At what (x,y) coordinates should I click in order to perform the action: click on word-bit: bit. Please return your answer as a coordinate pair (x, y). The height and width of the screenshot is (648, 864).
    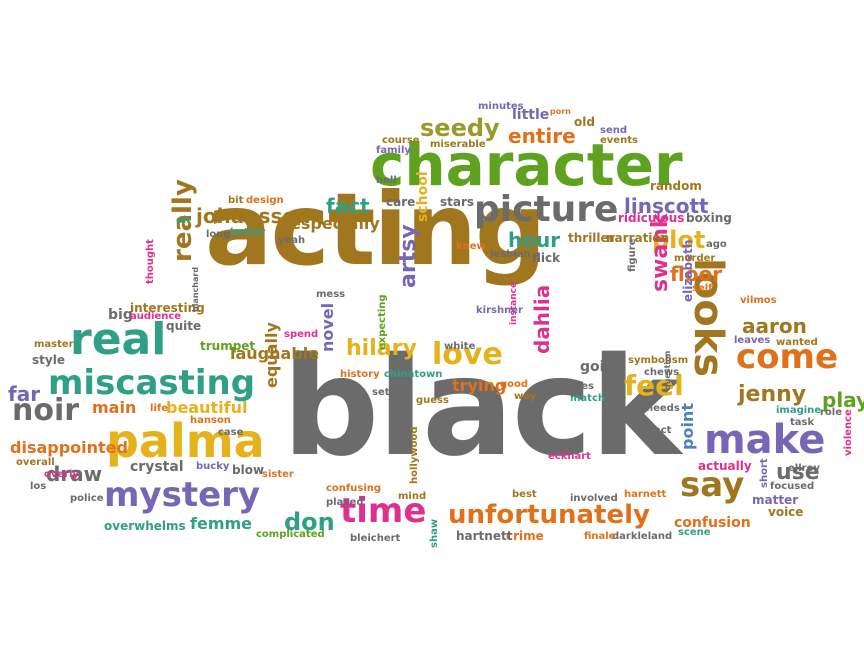
    Looking at the image, I should click on (236, 200).